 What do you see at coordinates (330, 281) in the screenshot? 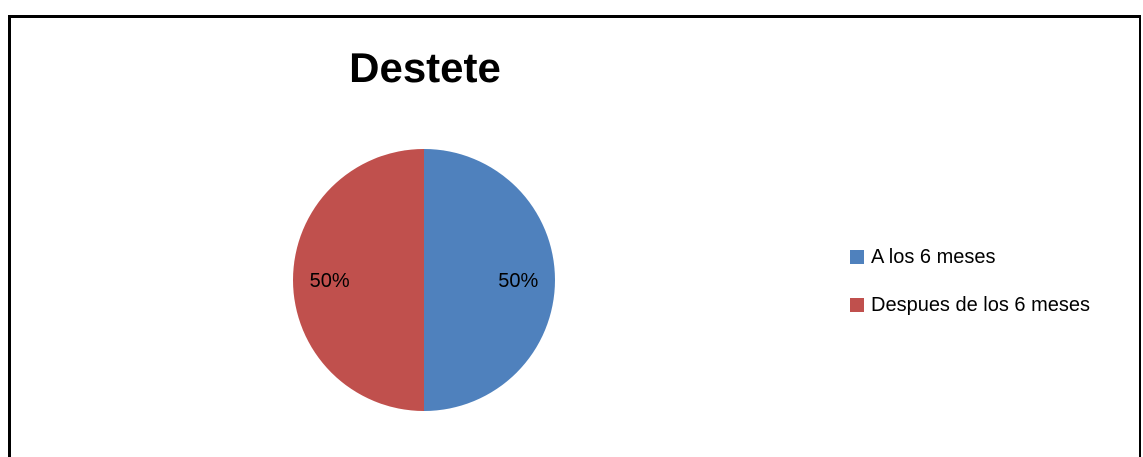
I see `pie-data-label-2: 50%` at bounding box center [330, 281].